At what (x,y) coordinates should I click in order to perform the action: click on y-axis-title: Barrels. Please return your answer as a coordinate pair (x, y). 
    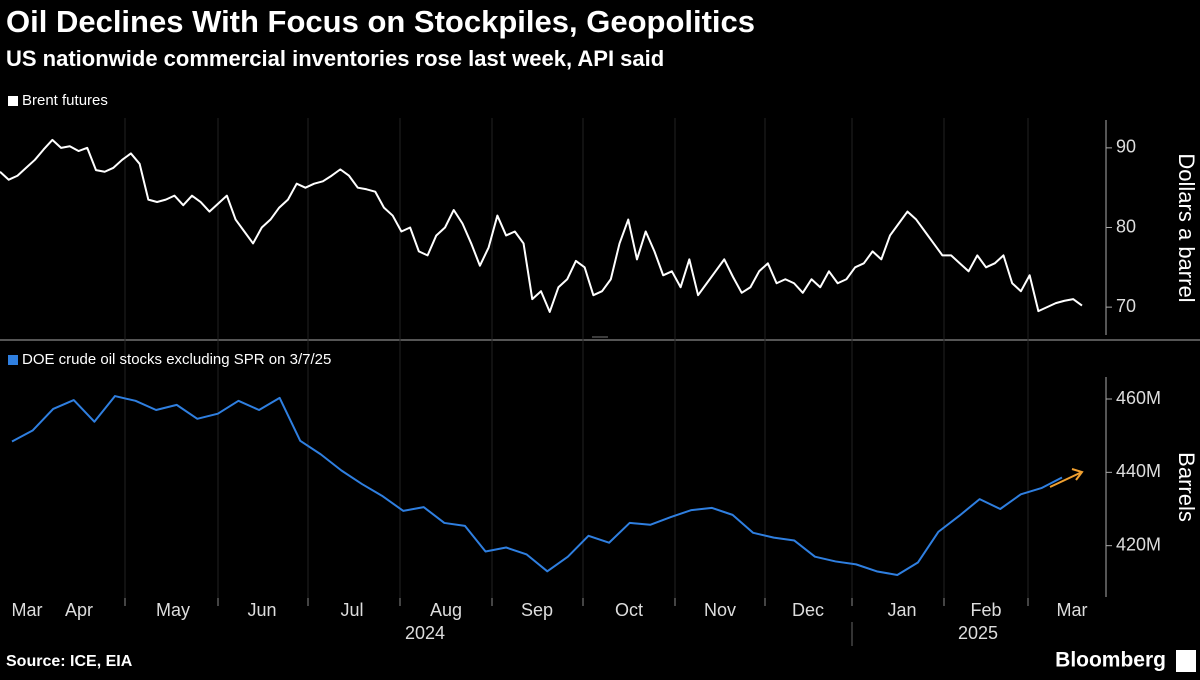
    Looking at the image, I should click on (1186, 487).